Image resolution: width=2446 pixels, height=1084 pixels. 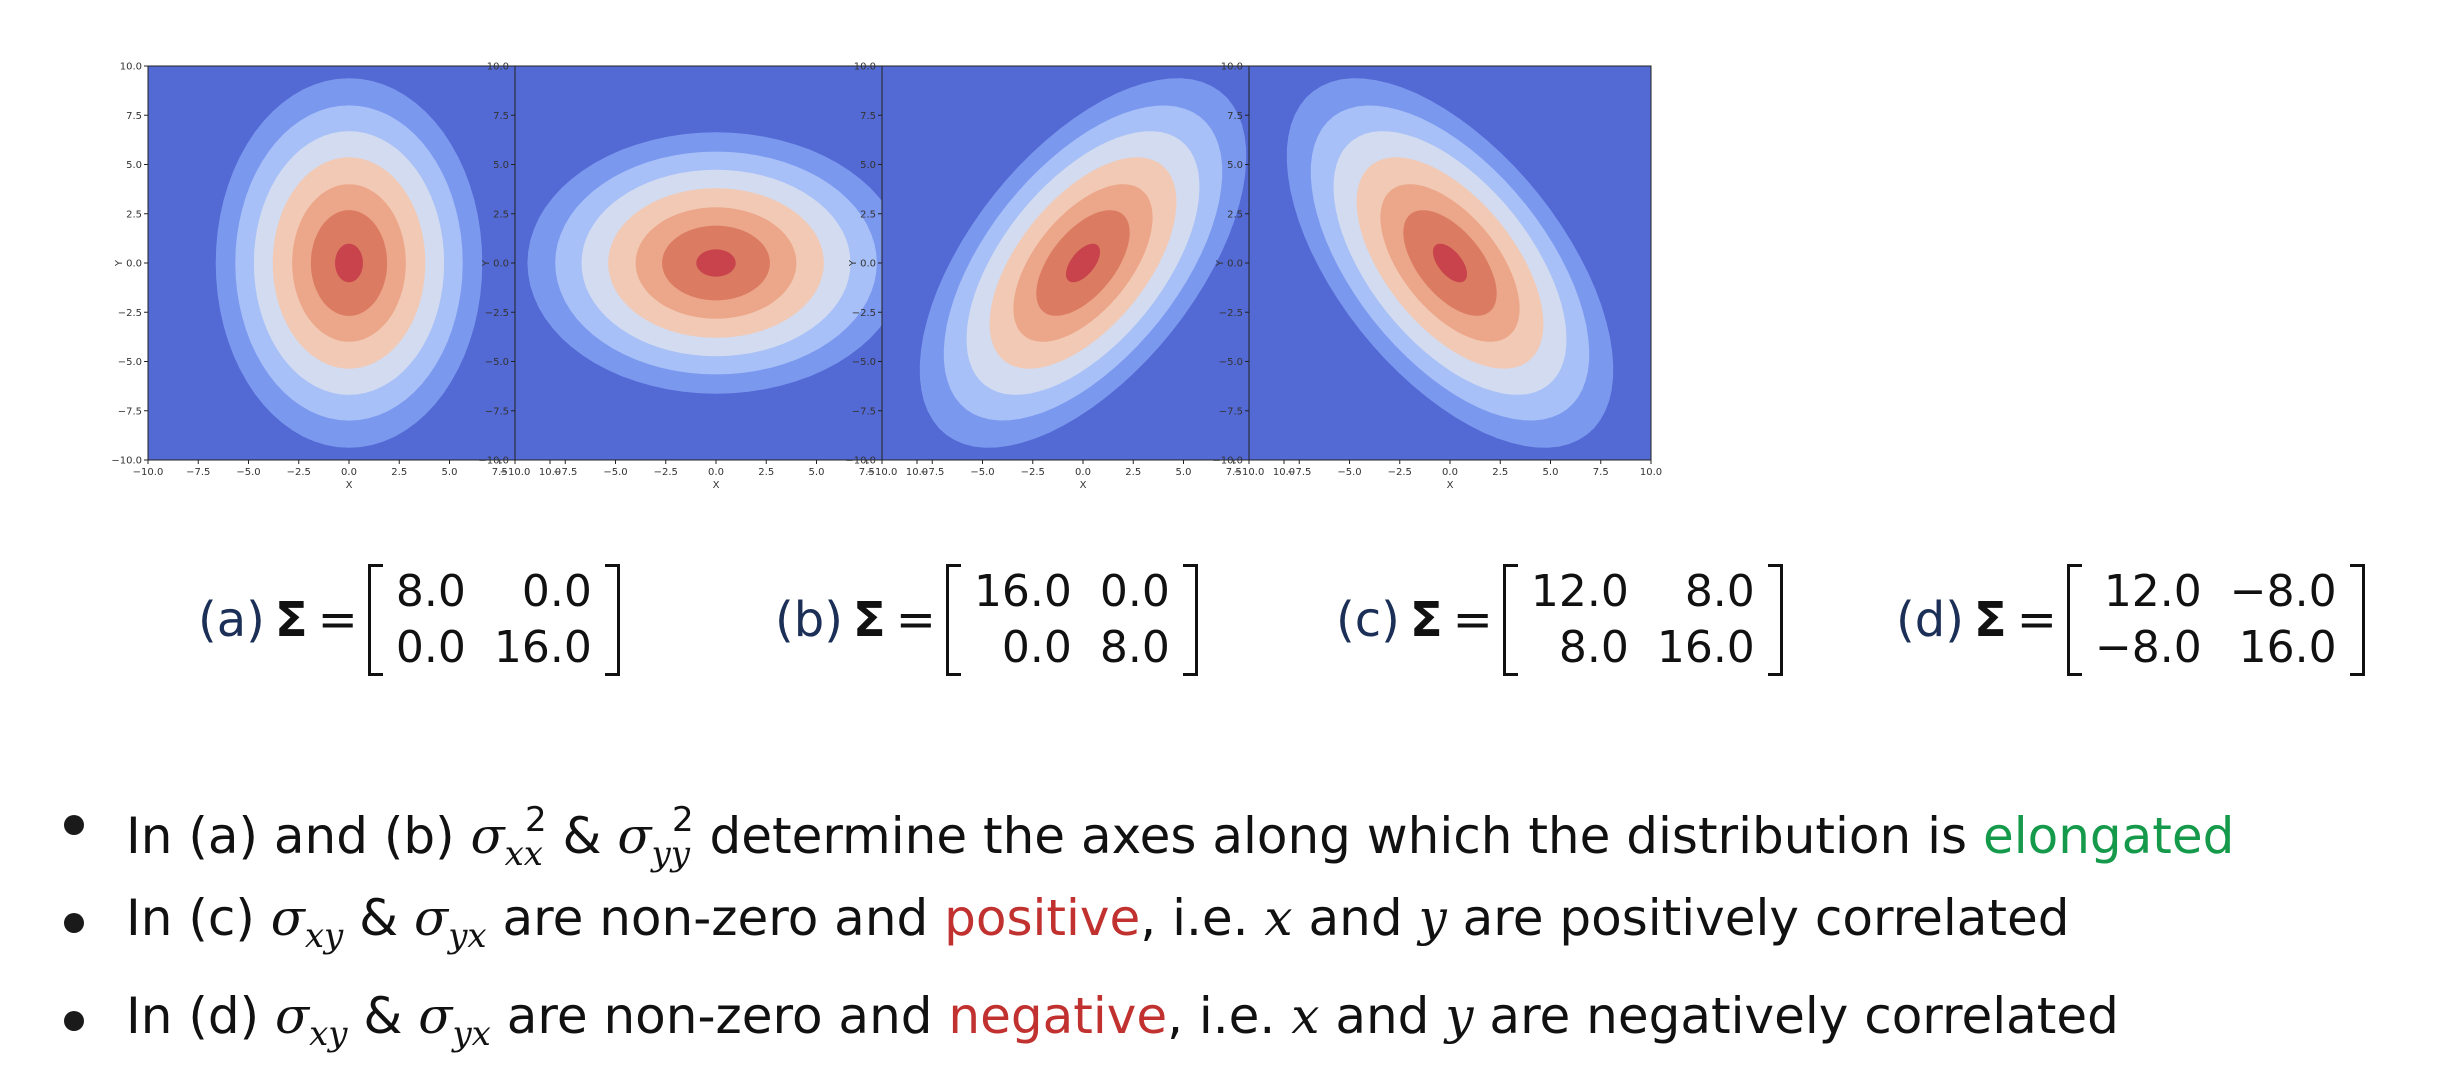 What do you see at coordinates (134, 116) in the screenshot?
I see `y-tick-label: 7.5` at bounding box center [134, 116].